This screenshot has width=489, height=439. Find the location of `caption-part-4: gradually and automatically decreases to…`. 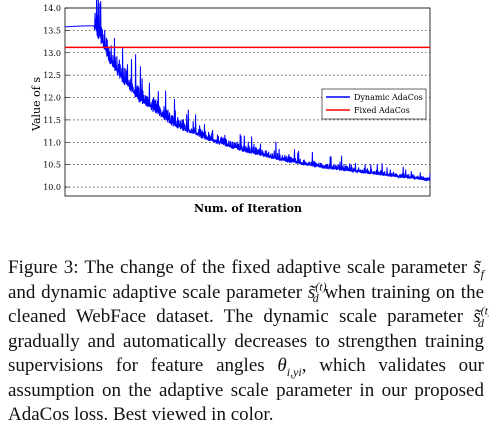

caption-part-4: gradually and automatically decreases to… is located at coordinates (246, 353).